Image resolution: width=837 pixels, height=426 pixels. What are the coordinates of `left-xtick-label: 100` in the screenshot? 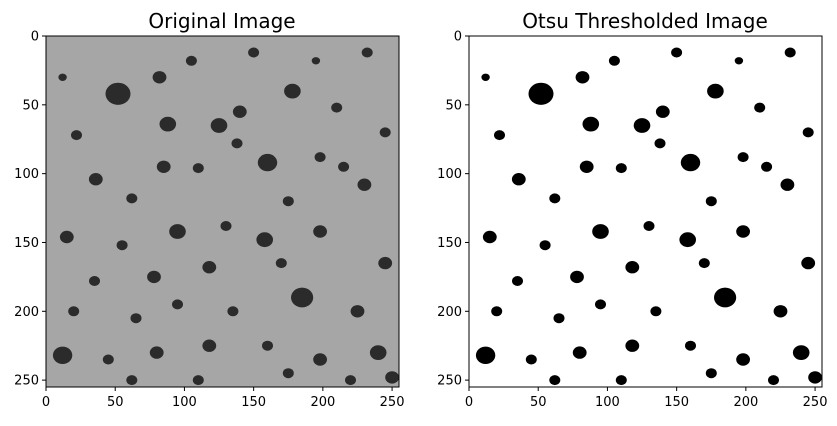 It's located at (184, 402).